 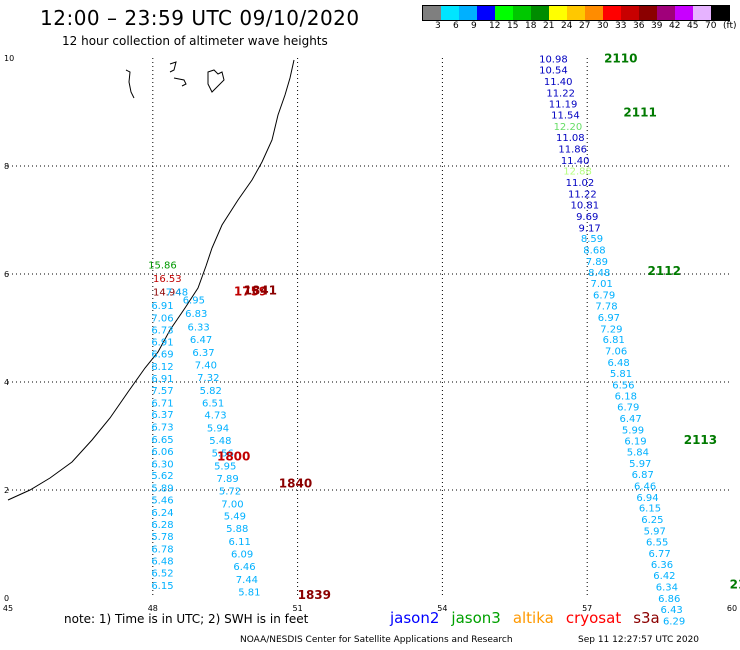 I want to click on colorbar-label: 24, so click(x=567, y=26).